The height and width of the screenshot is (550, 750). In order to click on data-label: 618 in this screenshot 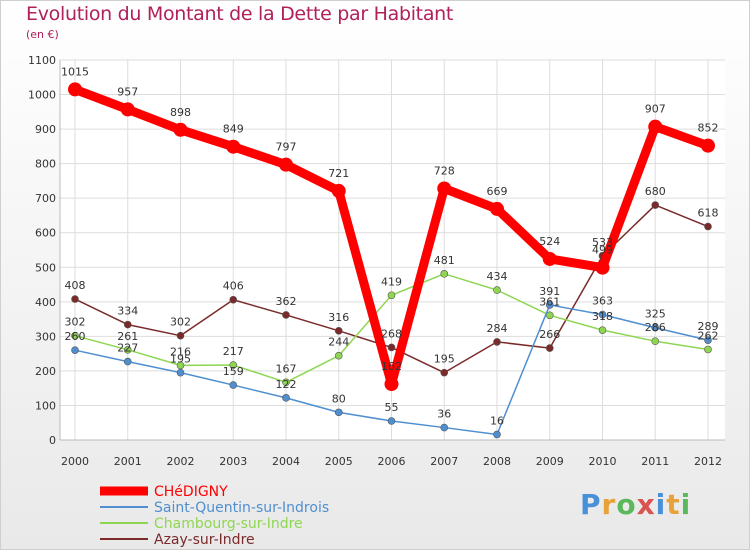, I will do `click(708, 213)`.